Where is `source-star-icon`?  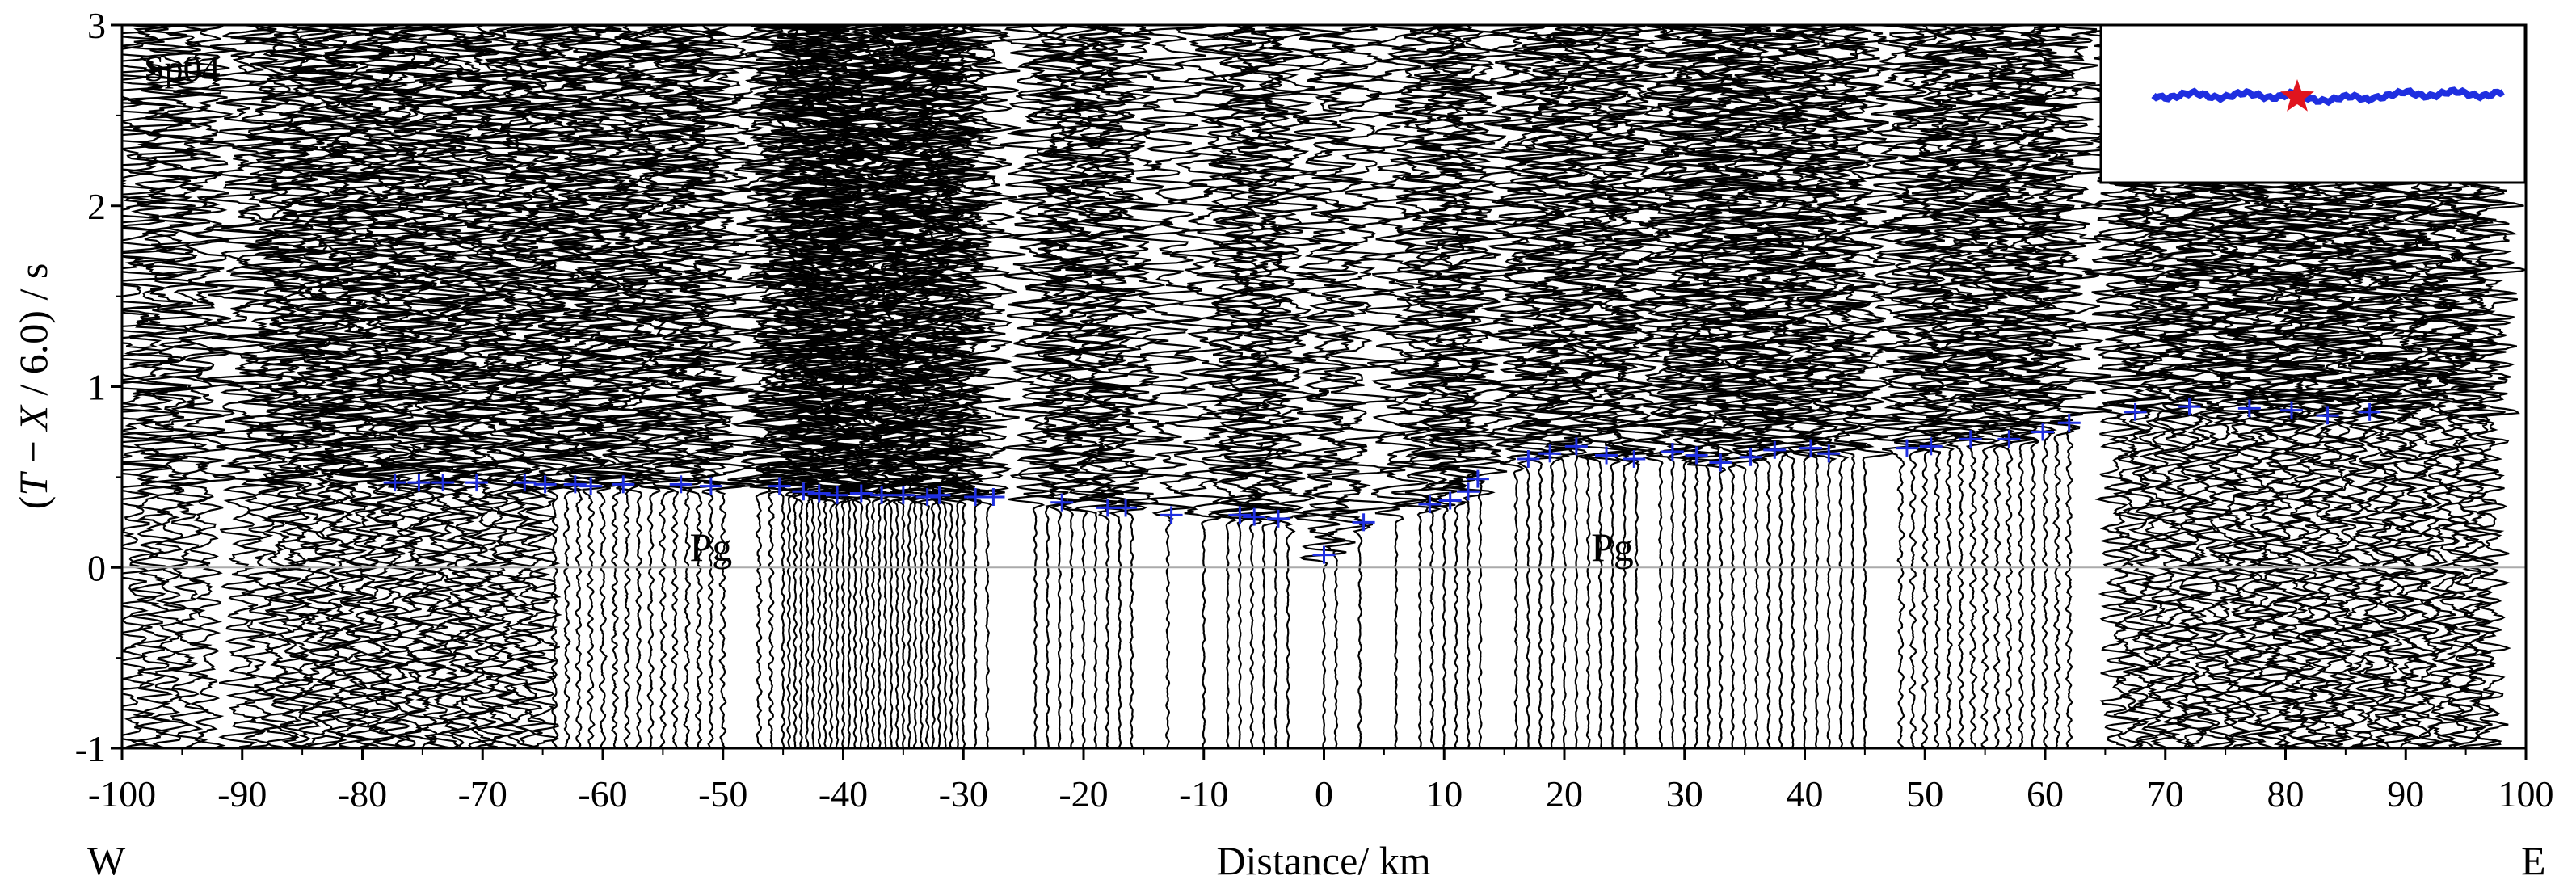 source-star-icon is located at coordinates (2297, 95).